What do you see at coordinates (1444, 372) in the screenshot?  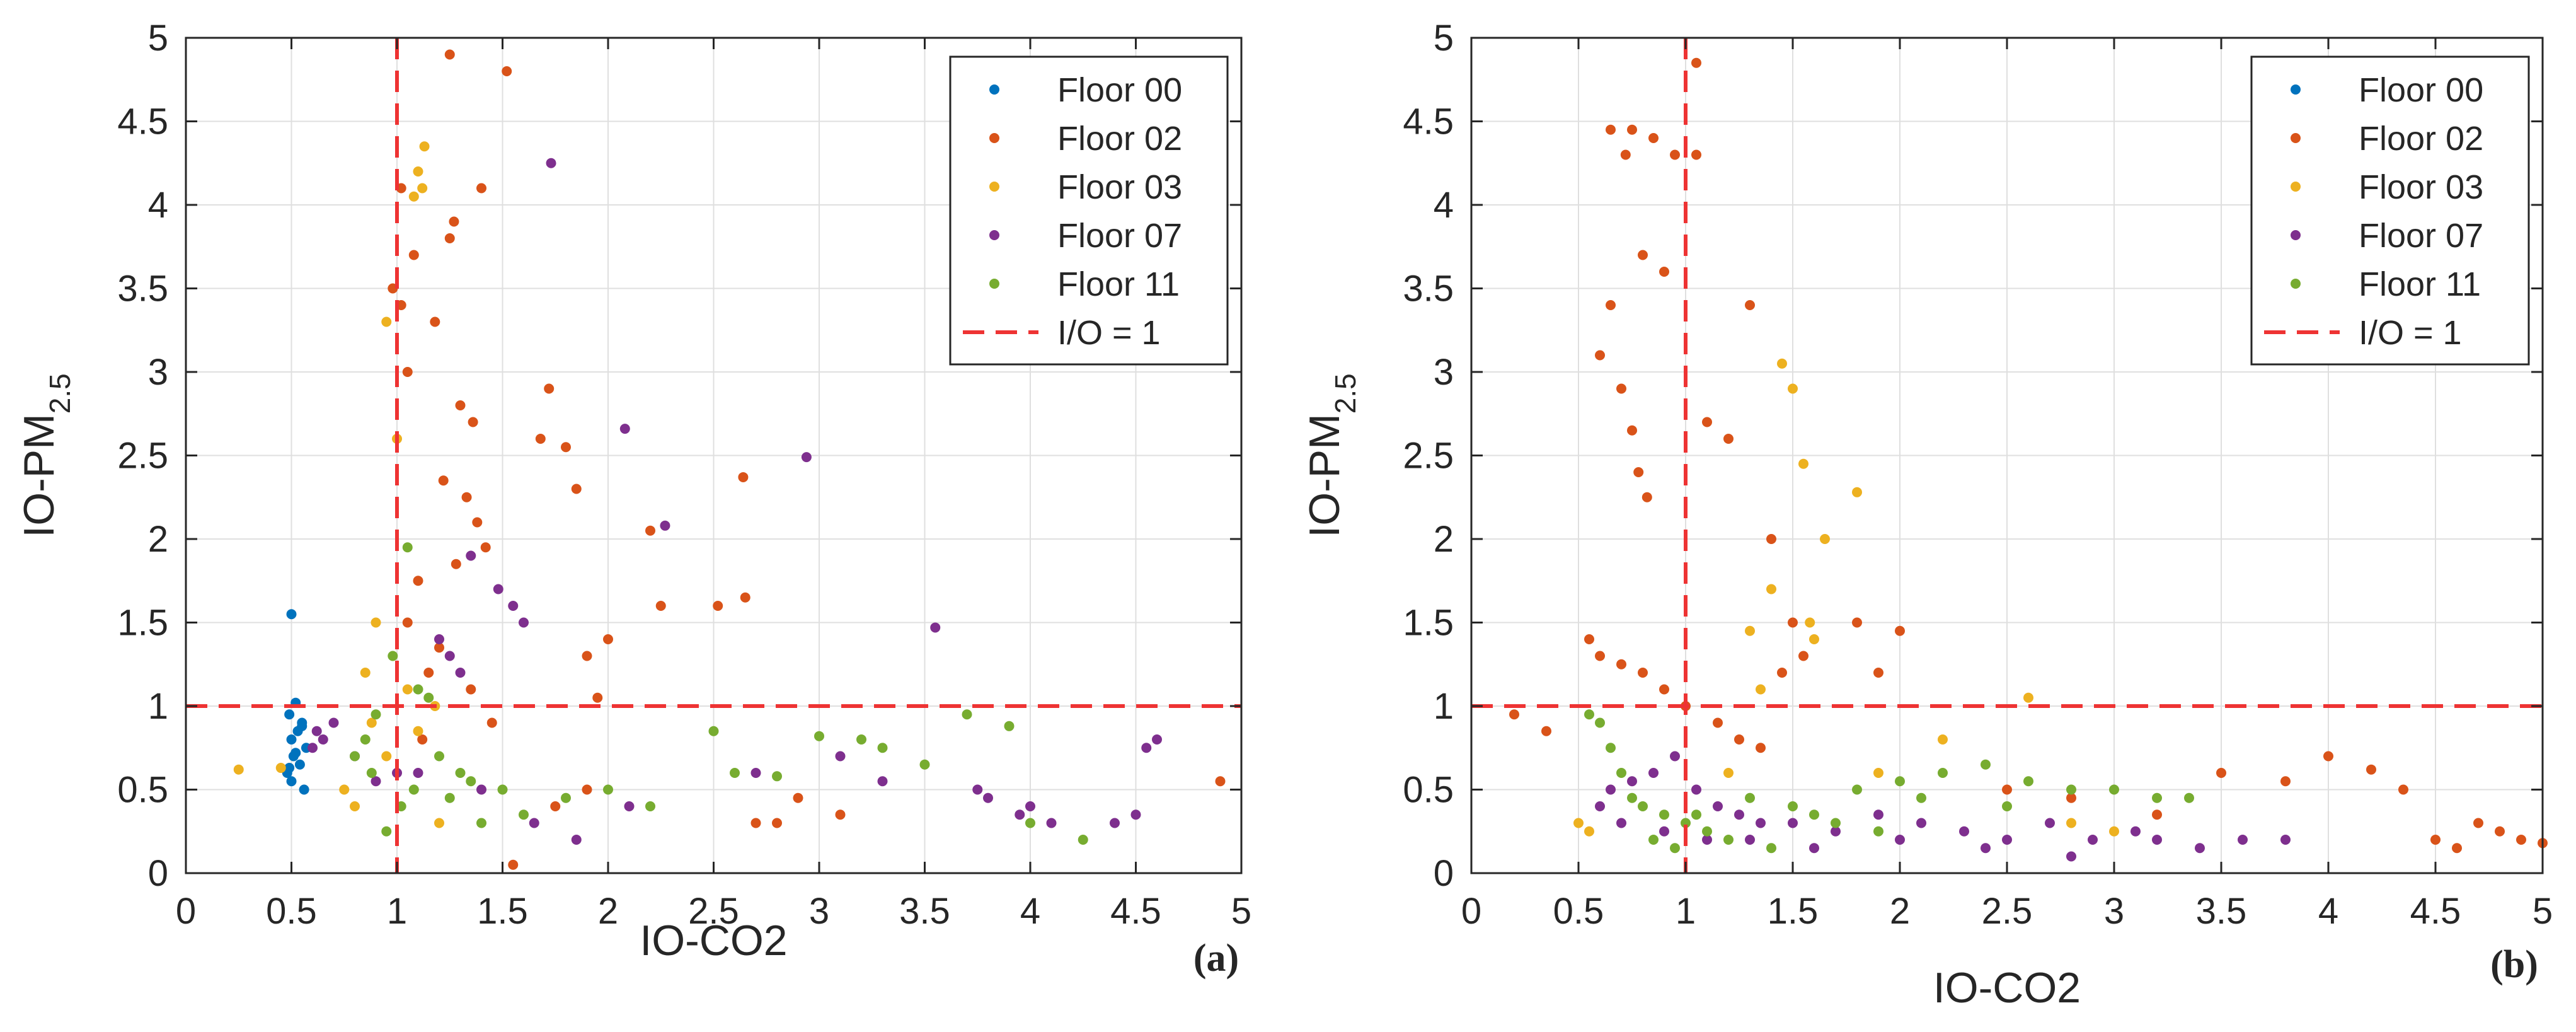 I see `y-tick-label: 3` at bounding box center [1444, 372].